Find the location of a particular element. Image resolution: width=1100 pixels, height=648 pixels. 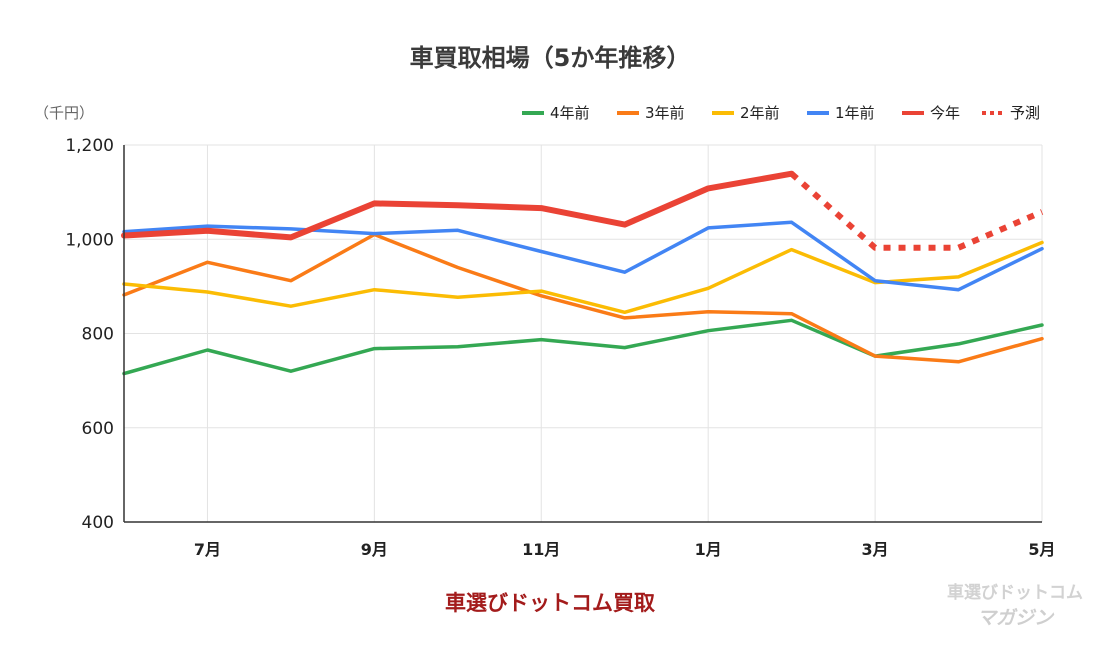

x-tick-label: 11月 is located at coordinates (541, 549).